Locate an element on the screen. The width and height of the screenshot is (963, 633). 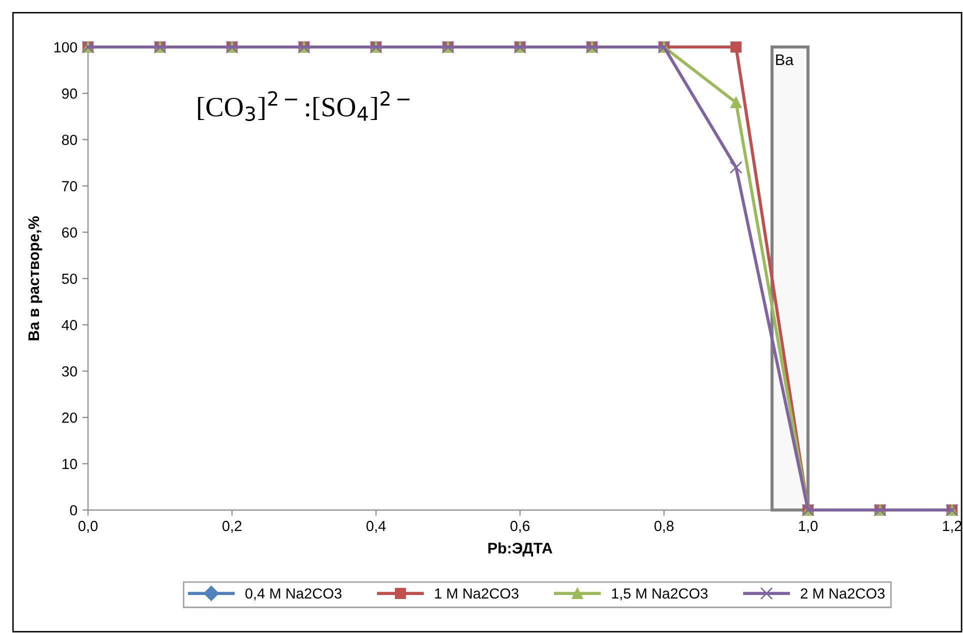
y-tick-label: 20 is located at coordinates (70, 417).